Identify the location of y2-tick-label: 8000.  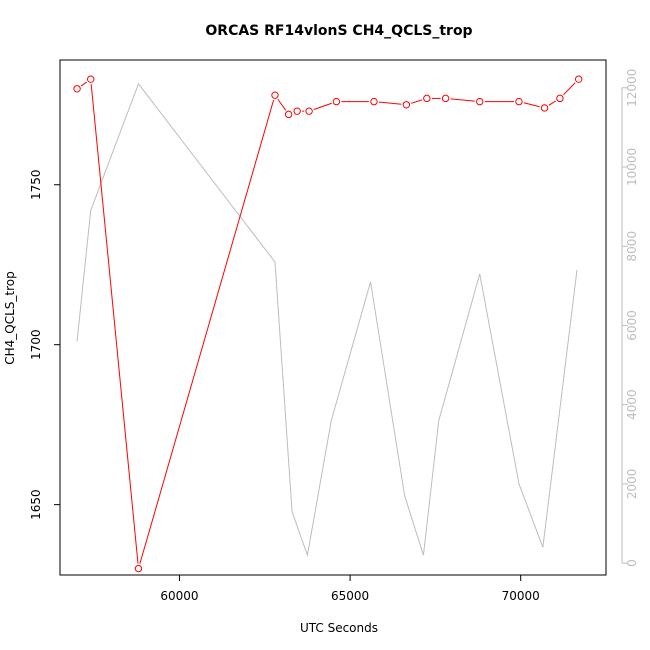
(632, 246).